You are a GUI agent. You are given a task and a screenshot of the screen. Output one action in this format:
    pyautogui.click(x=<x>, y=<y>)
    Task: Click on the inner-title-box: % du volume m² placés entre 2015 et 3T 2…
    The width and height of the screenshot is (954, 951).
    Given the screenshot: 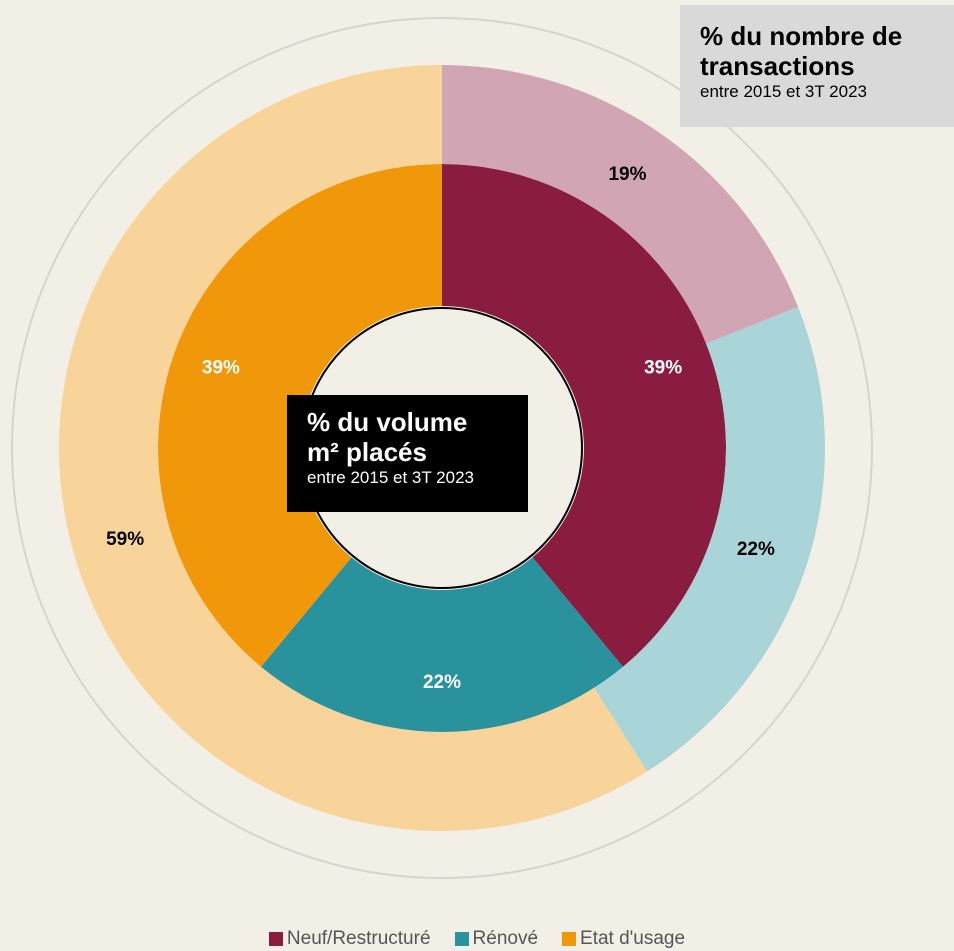 What is the action you would take?
    pyautogui.click(x=407, y=453)
    